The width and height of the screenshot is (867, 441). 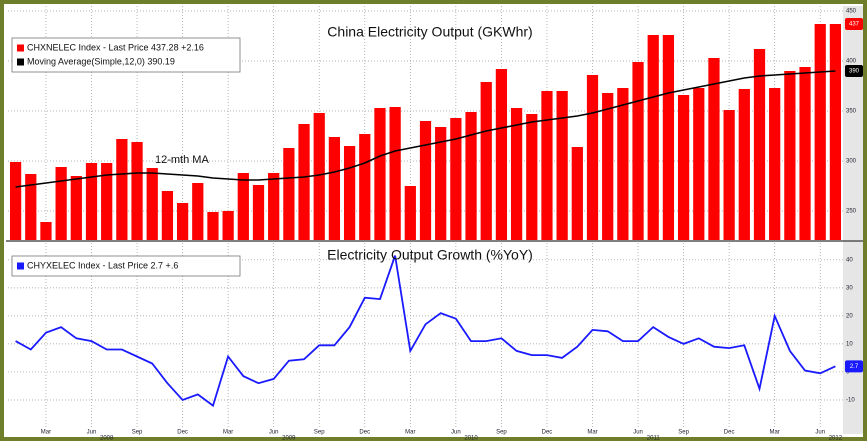 I want to click on y-tick-label: 300, so click(x=851, y=162).